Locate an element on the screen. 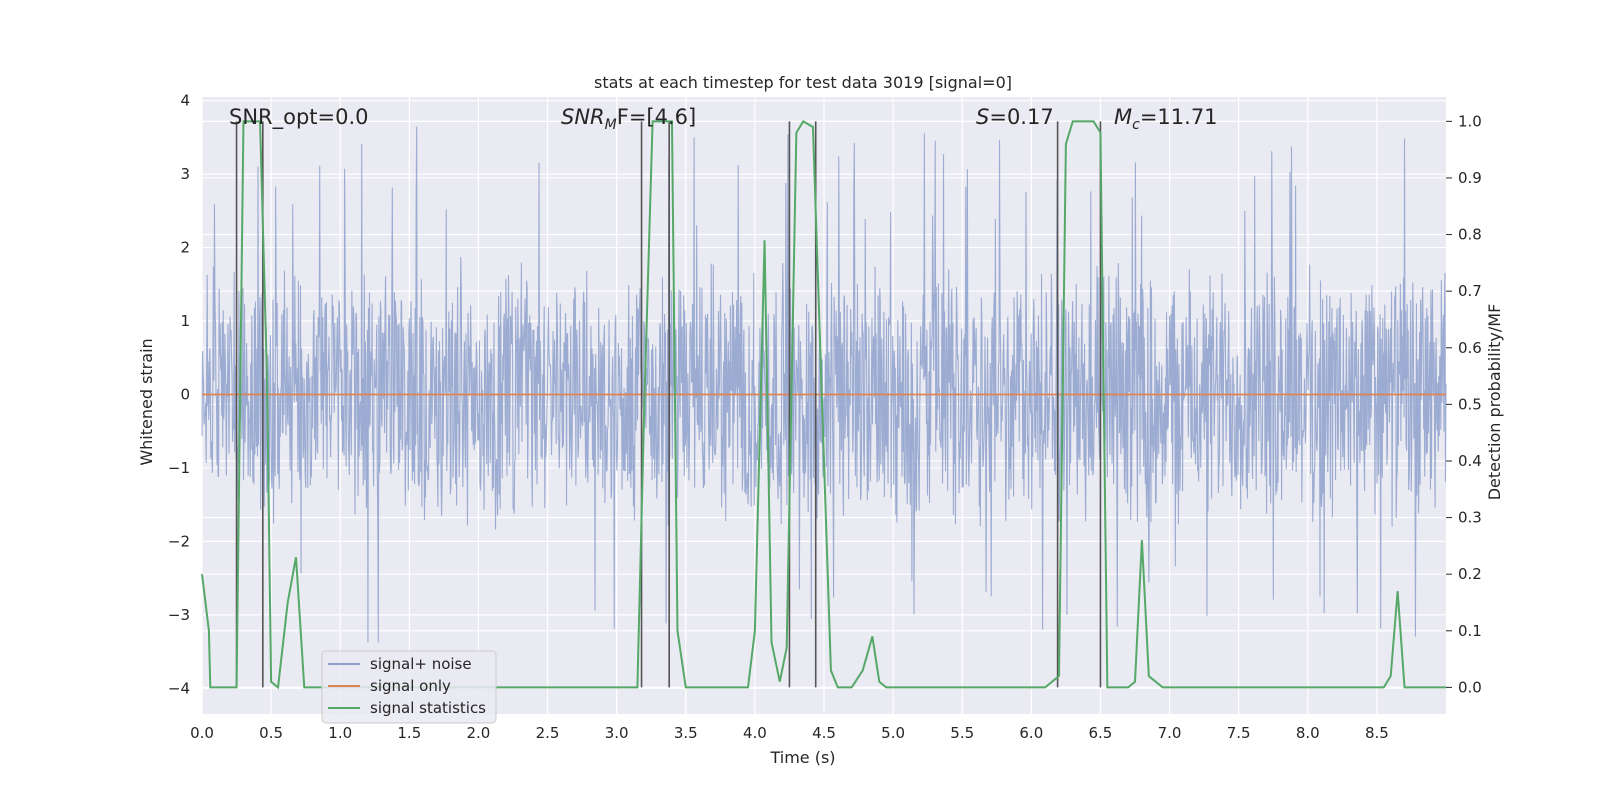  y-right-tick-label: 0.3 is located at coordinates (1470, 518).